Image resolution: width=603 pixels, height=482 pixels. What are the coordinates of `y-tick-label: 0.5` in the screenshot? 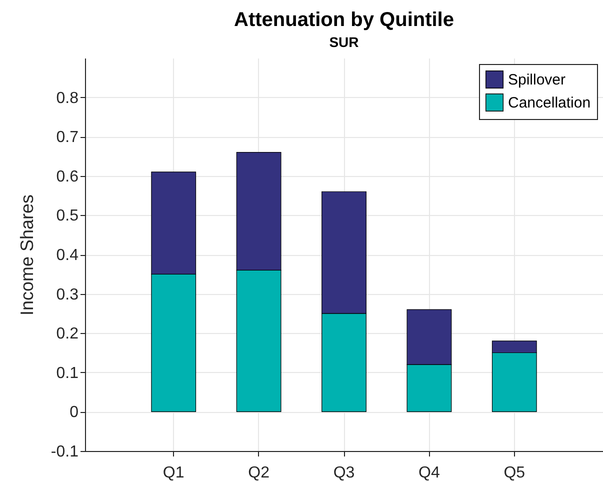 It's located at (67, 216).